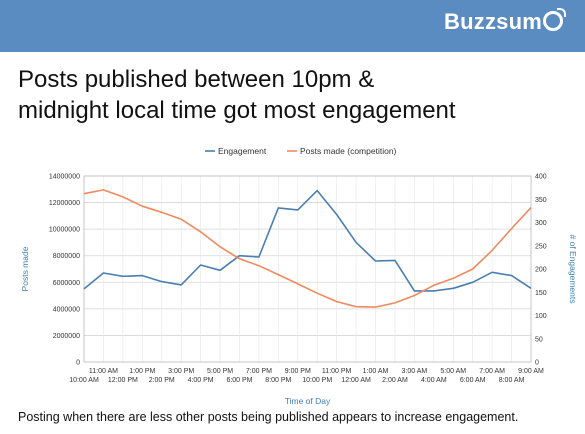  Describe the element at coordinates (103, 371) in the screenshot. I see `x-tick-label: 11:00 AM` at that location.